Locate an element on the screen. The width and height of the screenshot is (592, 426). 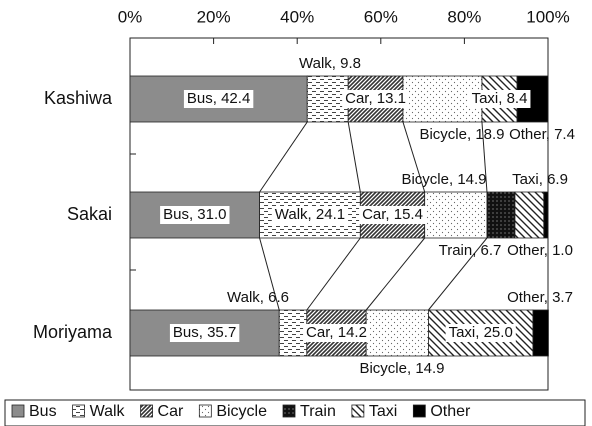
legend-label: Bus is located at coordinates (43, 411).